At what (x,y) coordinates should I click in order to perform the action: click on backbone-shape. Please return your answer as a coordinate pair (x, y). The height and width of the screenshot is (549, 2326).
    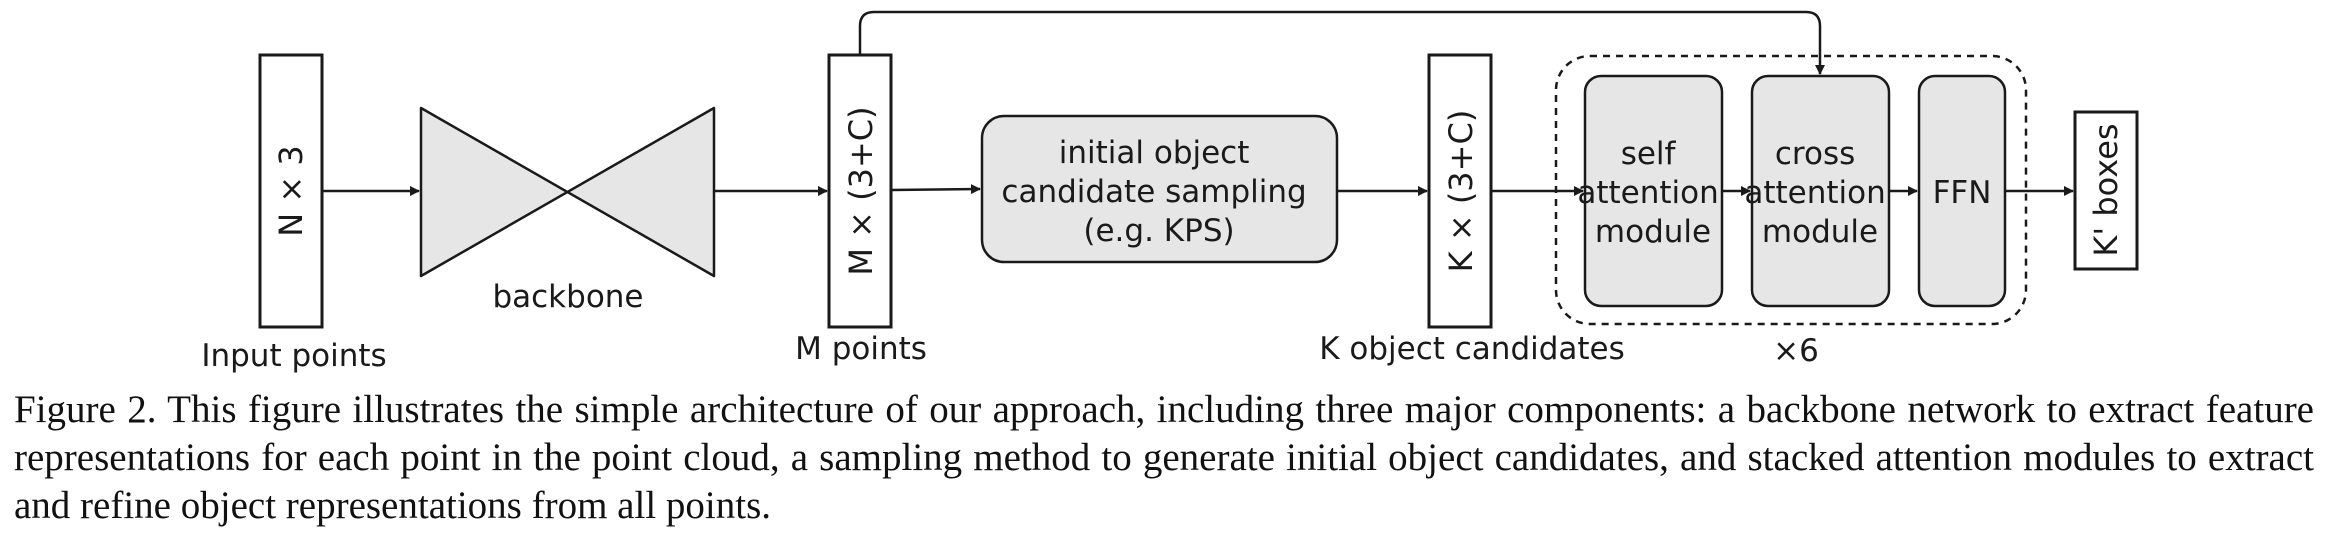
    Looking at the image, I should click on (567, 192).